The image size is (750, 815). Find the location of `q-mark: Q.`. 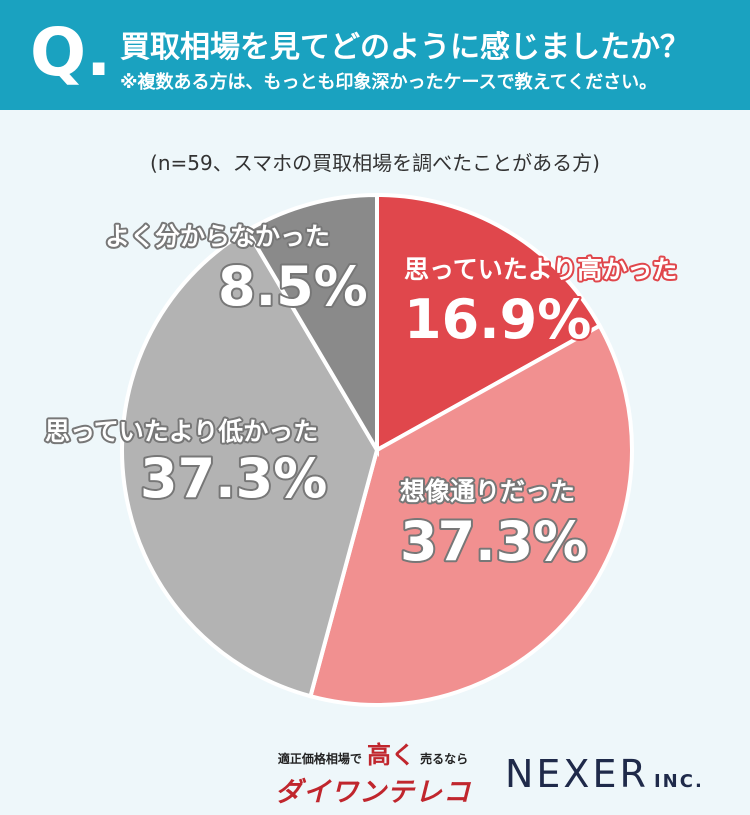

q-mark: Q. is located at coordinates (71, 52).